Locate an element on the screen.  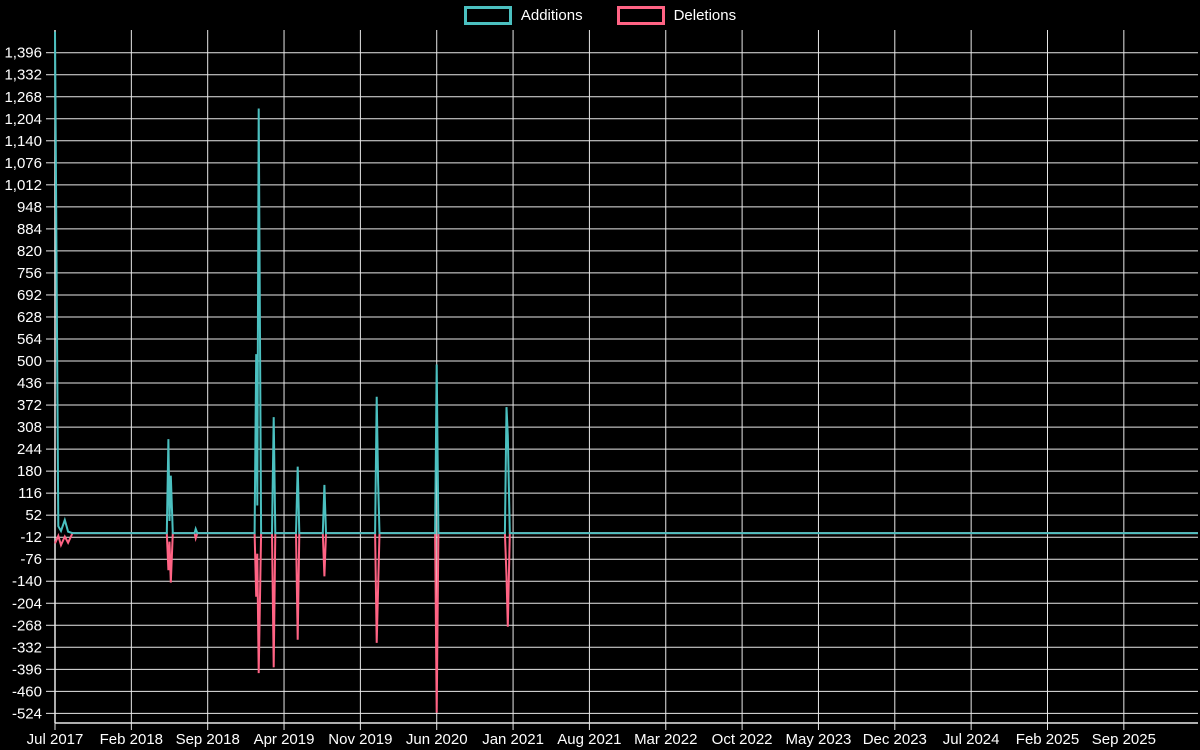
y-tick-label: -140 is located at coordinates (27, 581).